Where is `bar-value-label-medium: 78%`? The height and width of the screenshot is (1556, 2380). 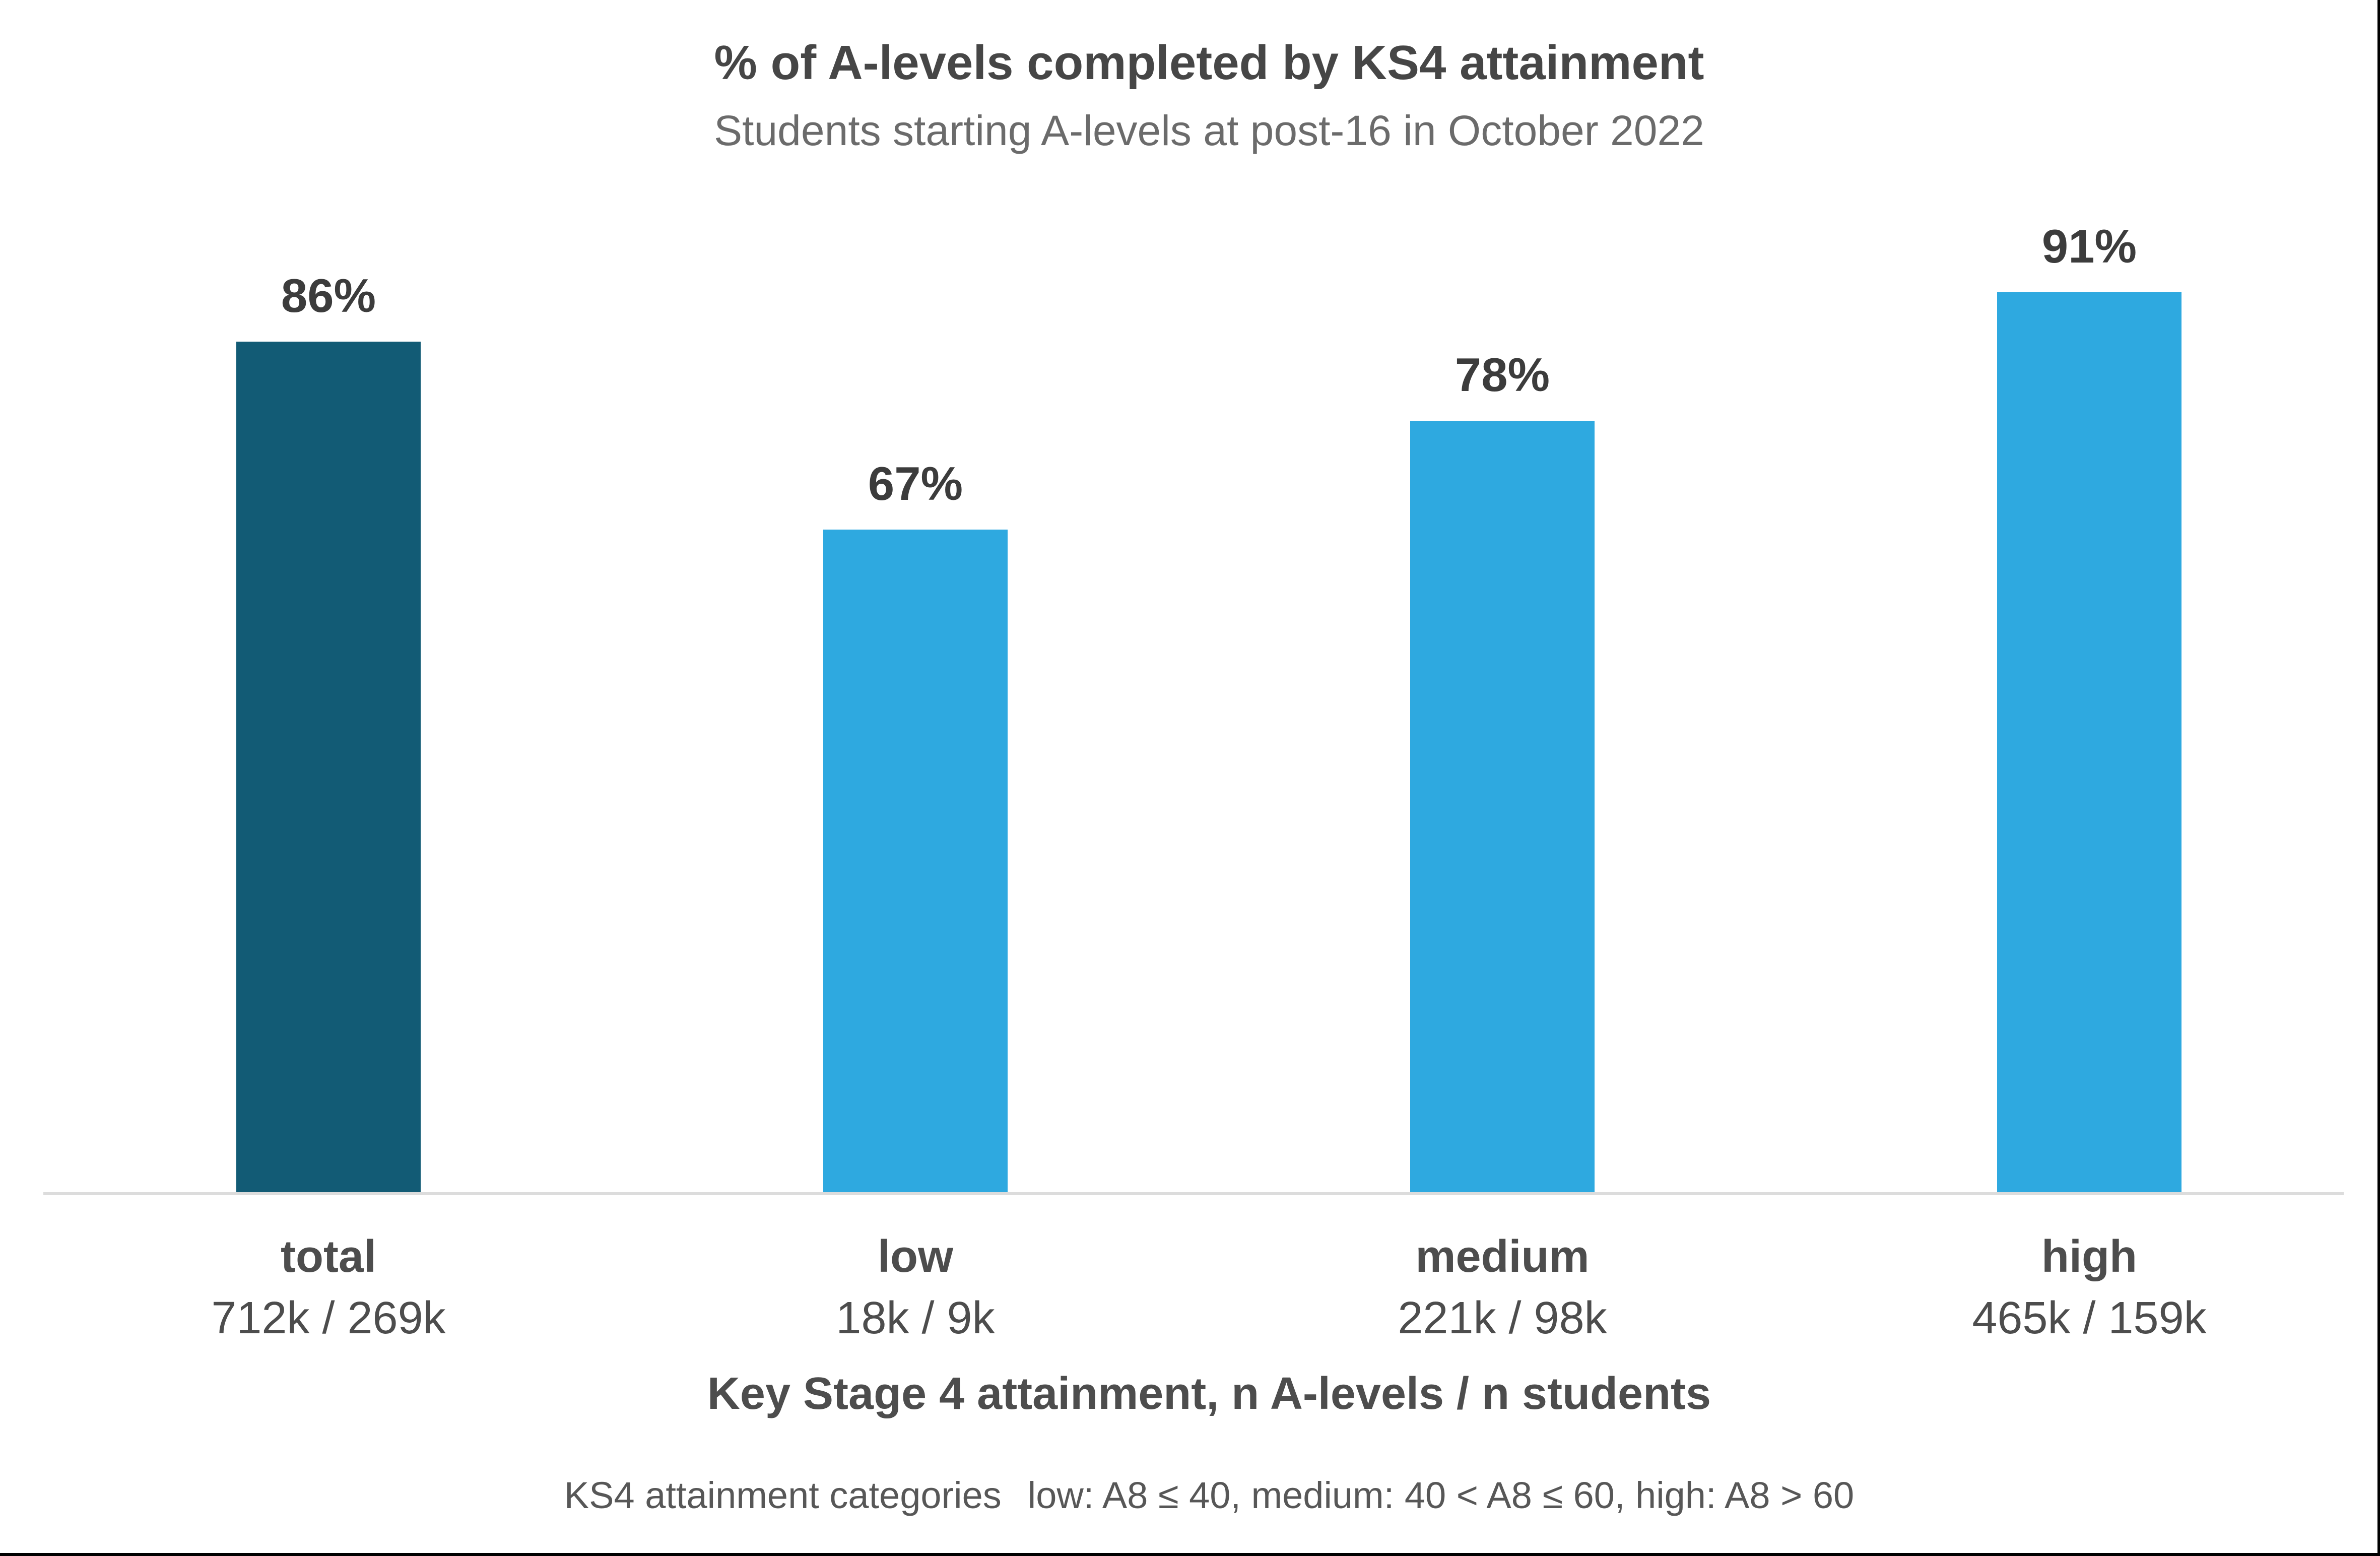 bar-value-label-medium: 78% is located at coordinates (1502, 375).